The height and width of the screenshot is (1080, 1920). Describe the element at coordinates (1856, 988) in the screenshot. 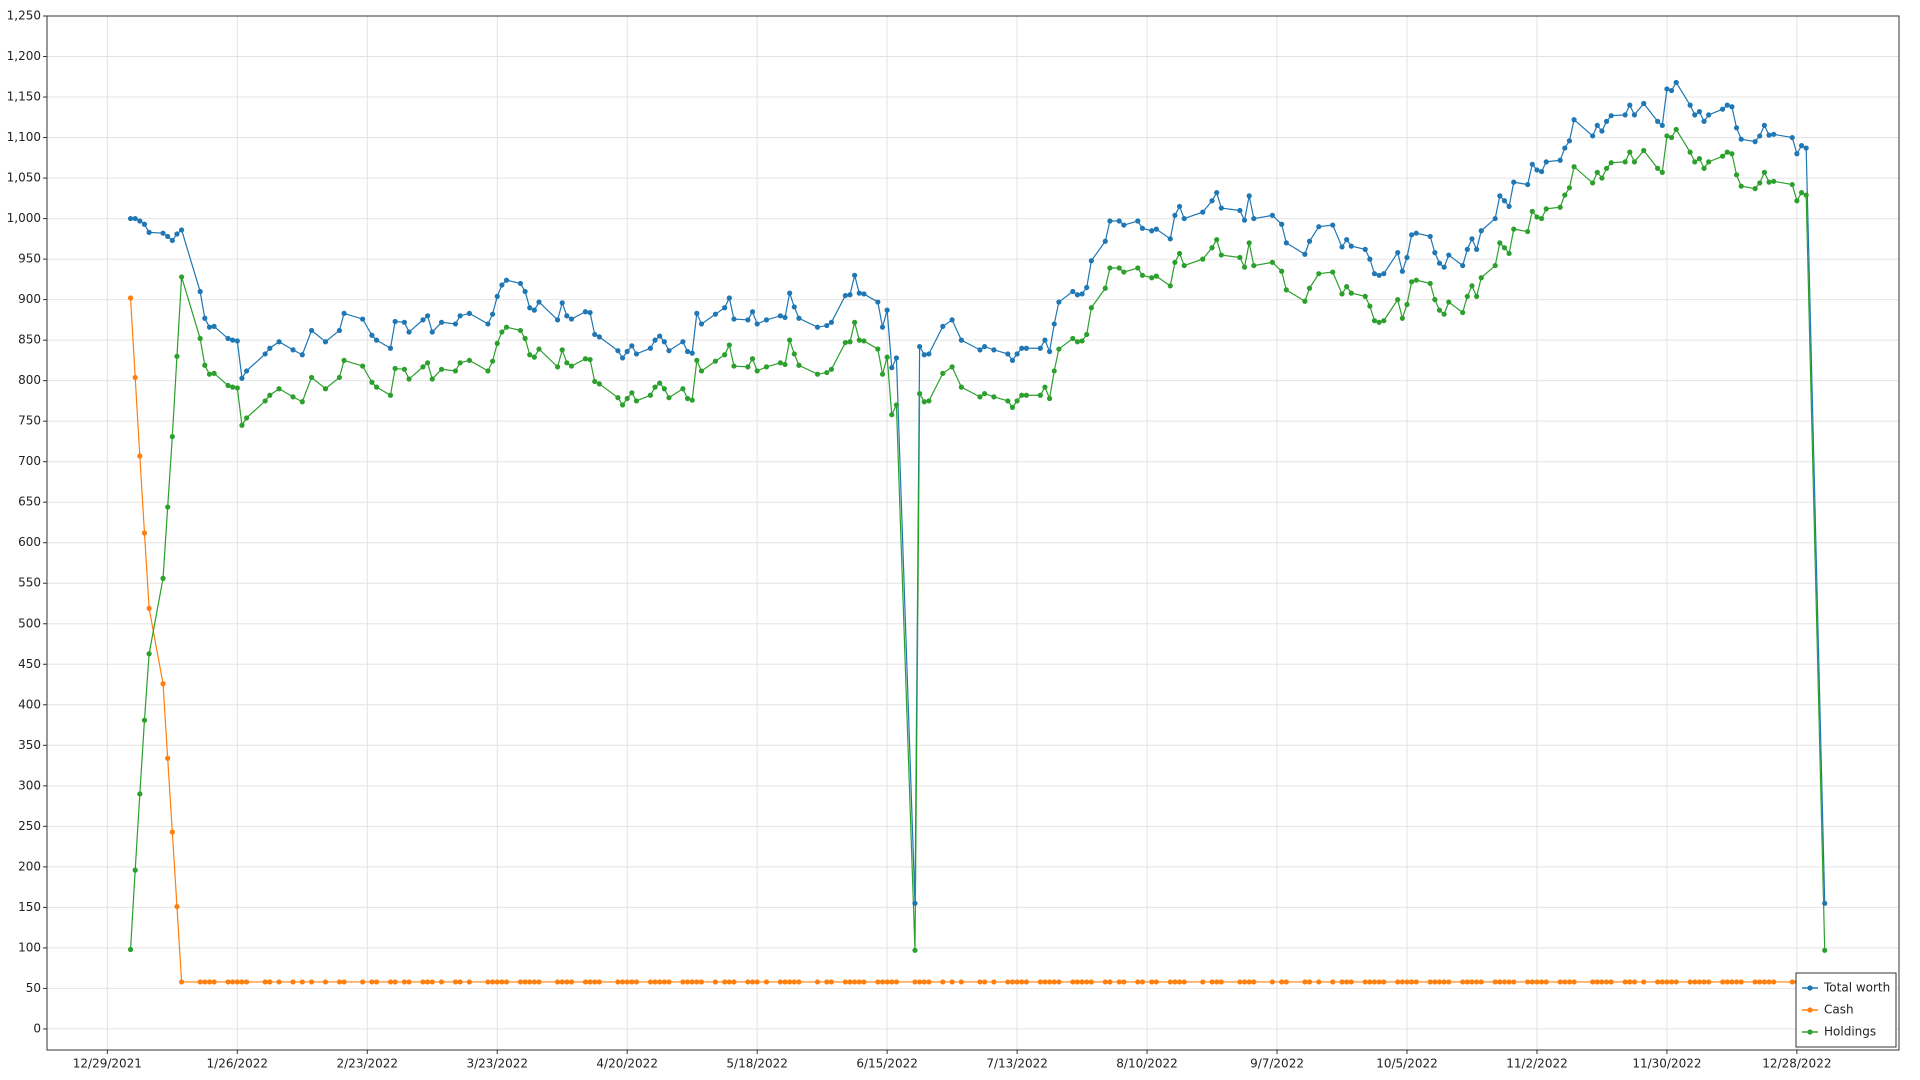

I see `legend-label: Total worth` at that location.